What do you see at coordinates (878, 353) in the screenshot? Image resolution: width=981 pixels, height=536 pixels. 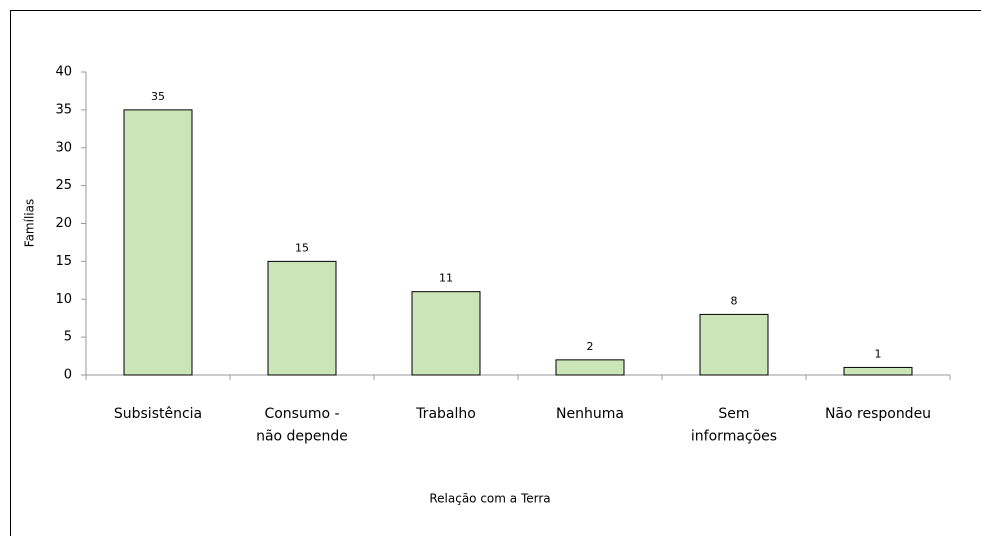 I see `data-label: 1` at bounding box center [878, 353].